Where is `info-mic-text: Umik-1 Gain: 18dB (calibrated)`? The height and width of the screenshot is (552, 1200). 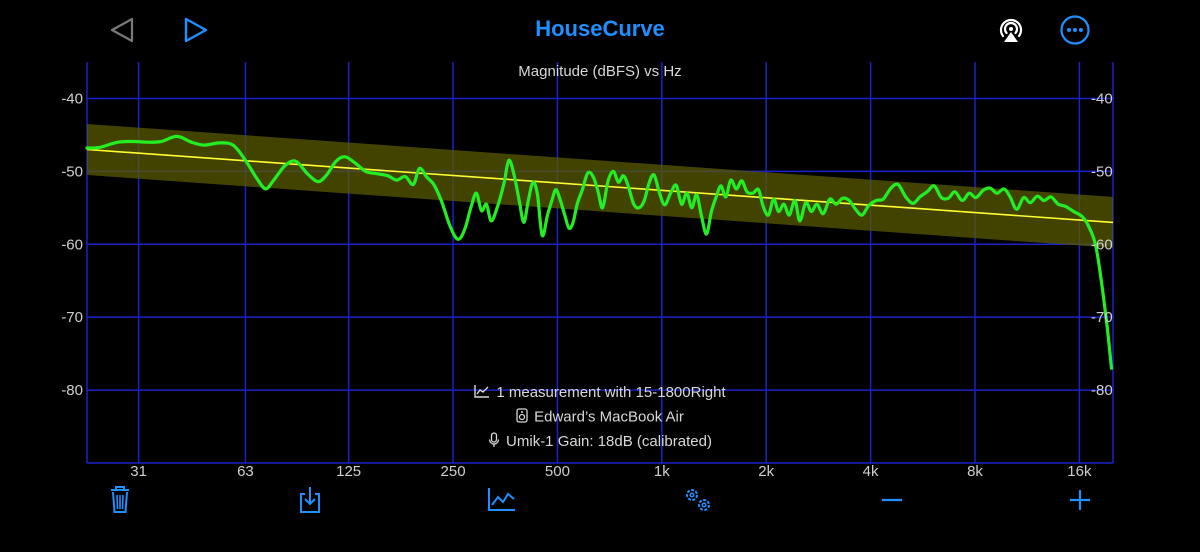 info-mic-text: Umik-1 Gain: 18dB (calibrated) is located at coordinates (609, 441).